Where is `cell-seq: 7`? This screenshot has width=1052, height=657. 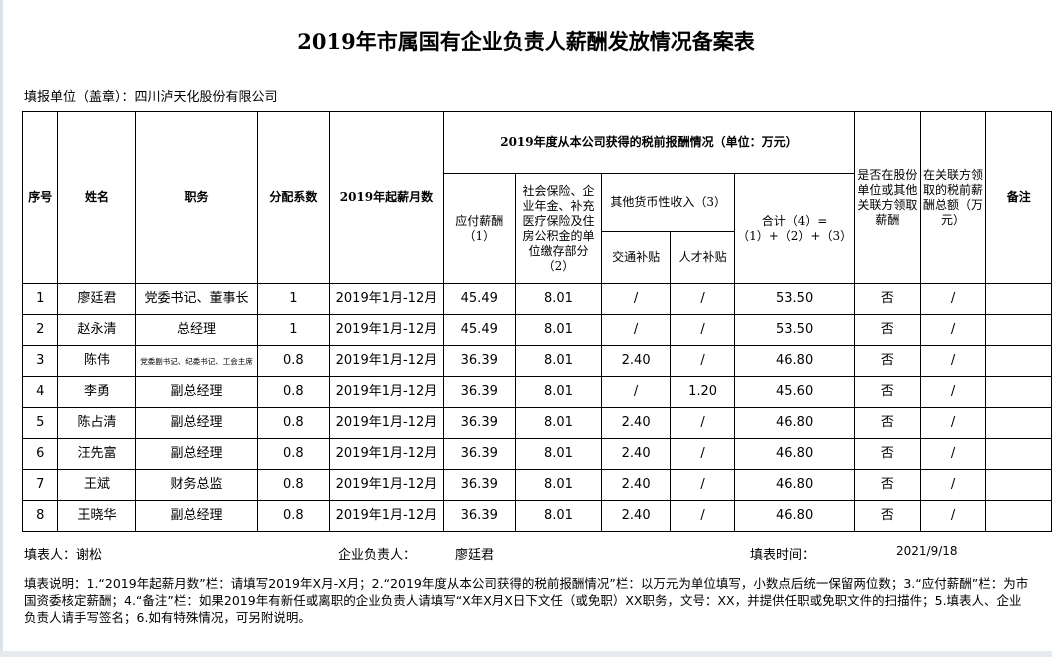 cell-seq: 7 is located at coordinates (40, 485).